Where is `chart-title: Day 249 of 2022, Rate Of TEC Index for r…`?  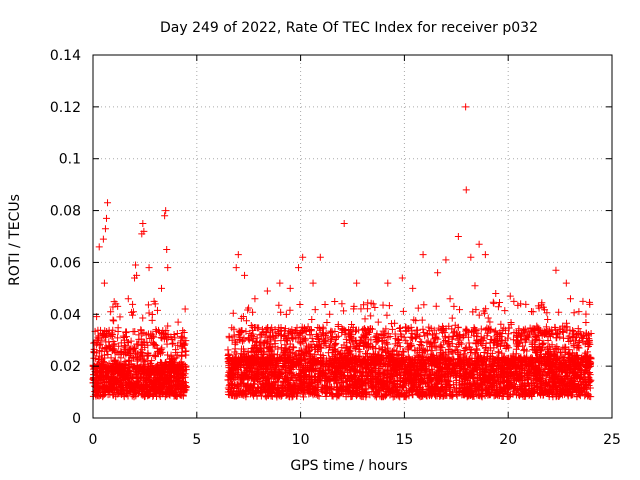
chart-title: Day 249 of 2022, Rate Of TEC Index for r… is located at coordinates (349, 28).